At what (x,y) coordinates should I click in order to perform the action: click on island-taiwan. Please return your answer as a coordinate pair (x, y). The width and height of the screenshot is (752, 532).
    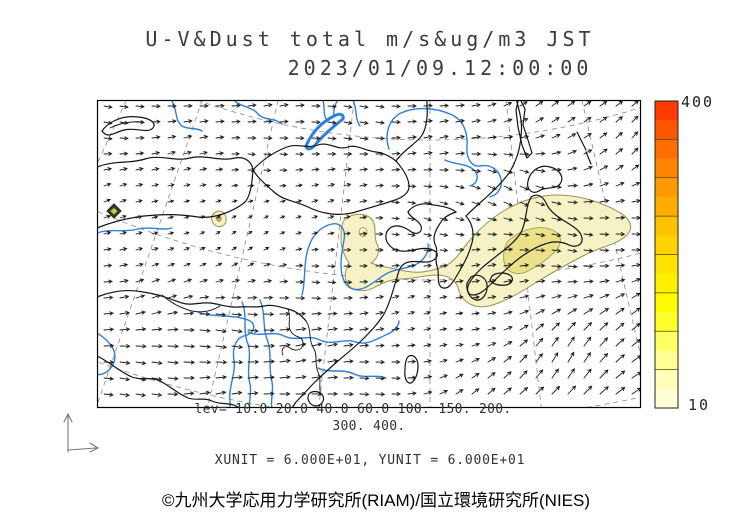
    Looking at the image, I should click on (411, 369).